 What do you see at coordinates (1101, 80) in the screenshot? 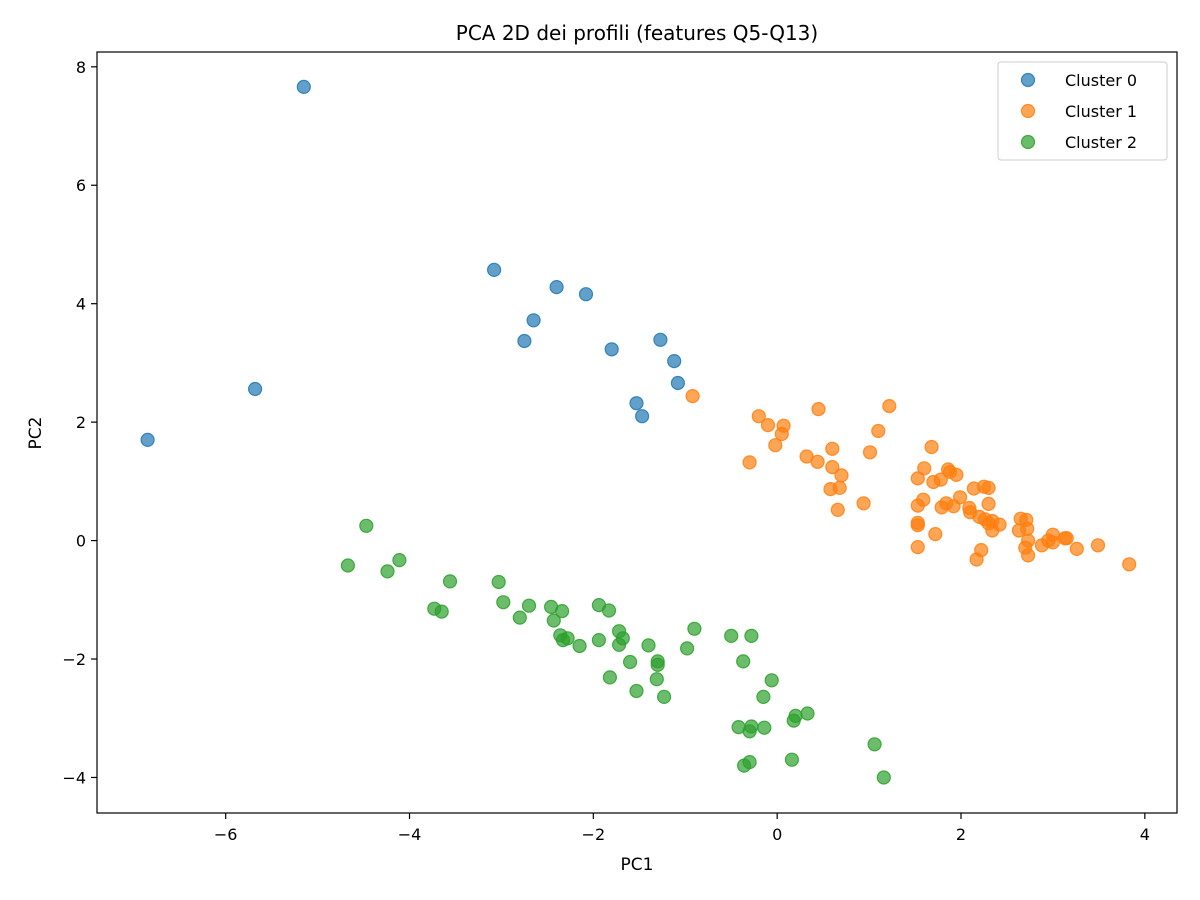
I see `legend-label: Cluster 0` at bounding box center [1101, 80].